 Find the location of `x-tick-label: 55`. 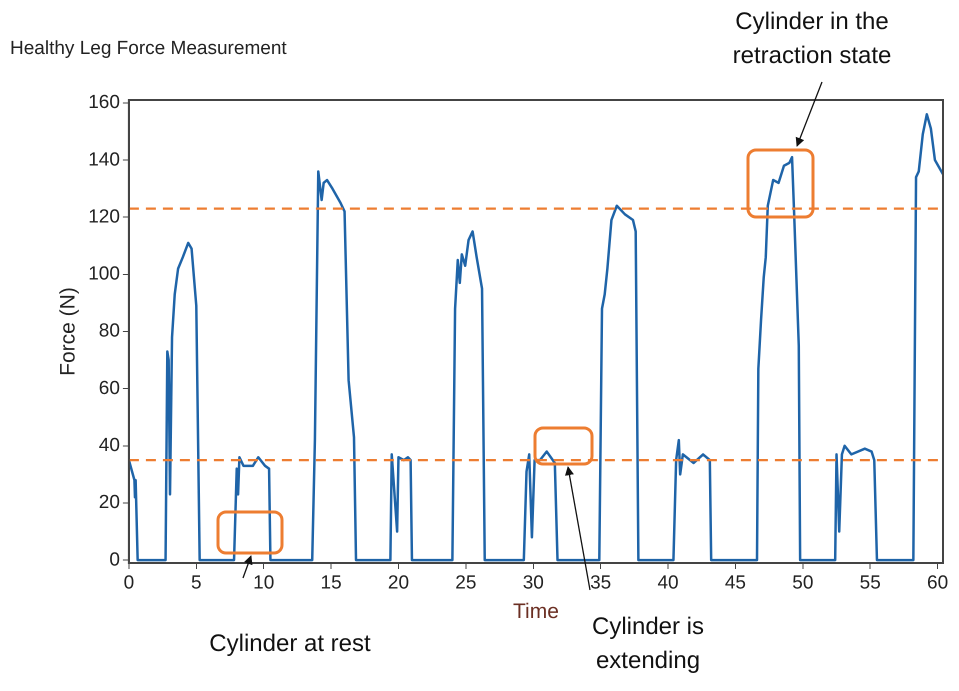

x-tick-label: 55 is located at coordinates (870, 583).